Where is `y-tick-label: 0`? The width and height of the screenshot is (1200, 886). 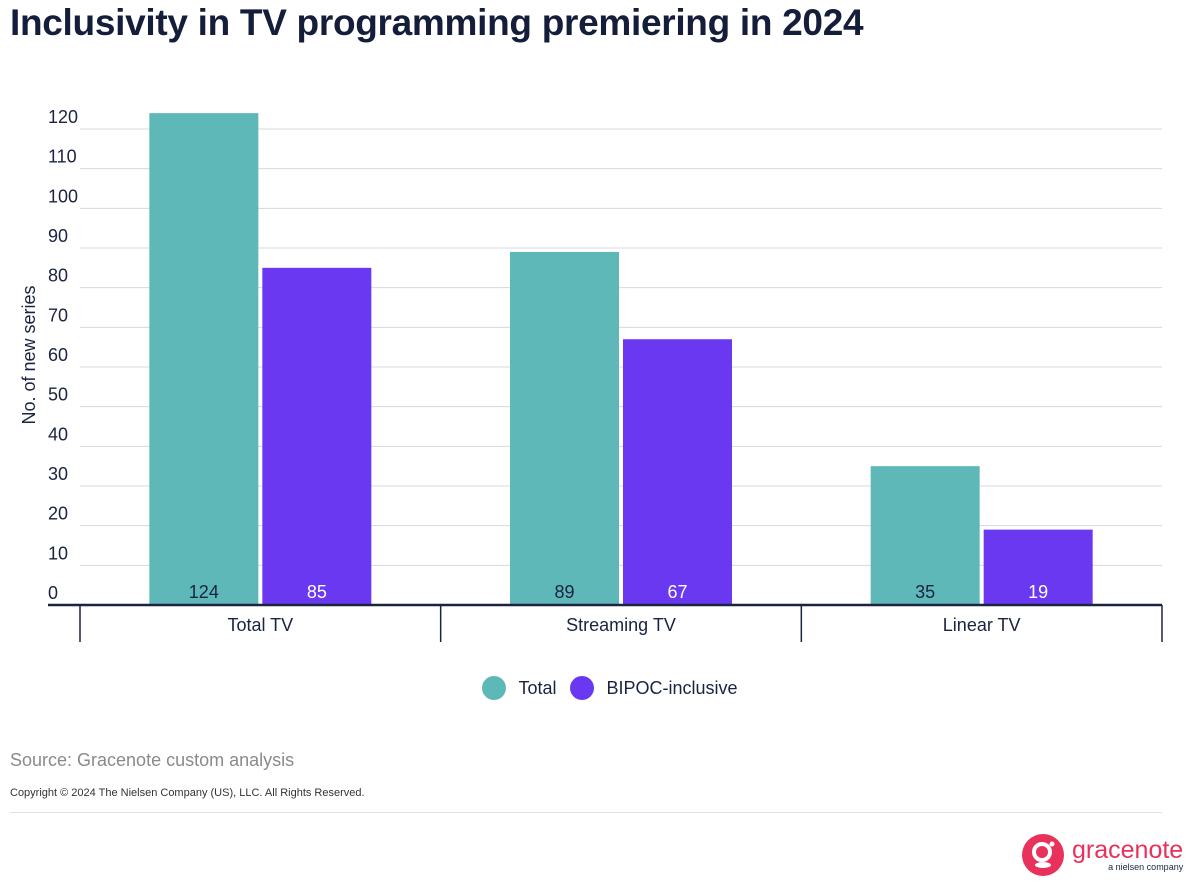
y-tick-label: 0 is located at coordinates (53, 593).